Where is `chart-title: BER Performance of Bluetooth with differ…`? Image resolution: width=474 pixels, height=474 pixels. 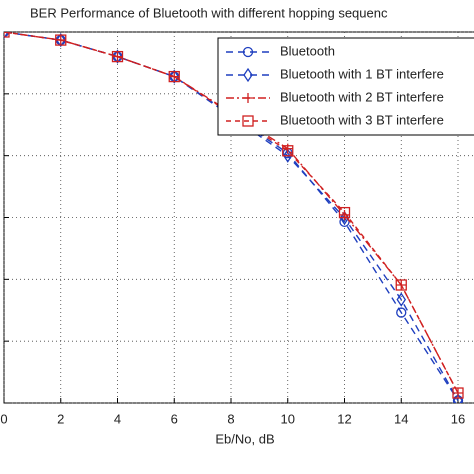
chart-title: BER Performance of Bluetooth with differ… is located at coordinates (209, 12).